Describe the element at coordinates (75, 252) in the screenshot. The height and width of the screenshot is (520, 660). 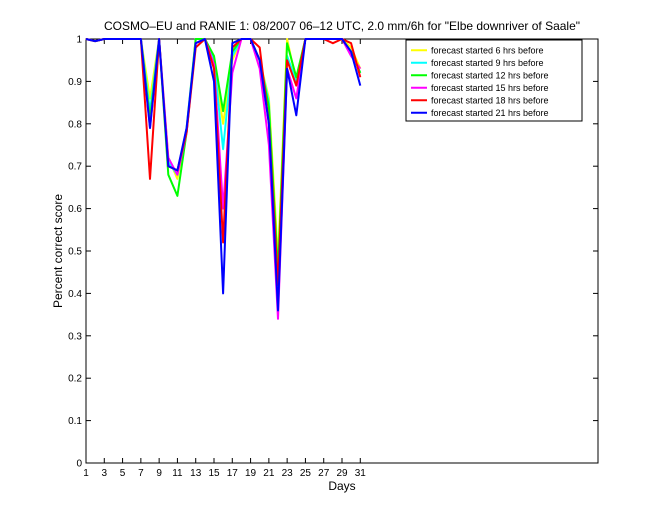
I see `y-tick-label: 0.5` at that location.